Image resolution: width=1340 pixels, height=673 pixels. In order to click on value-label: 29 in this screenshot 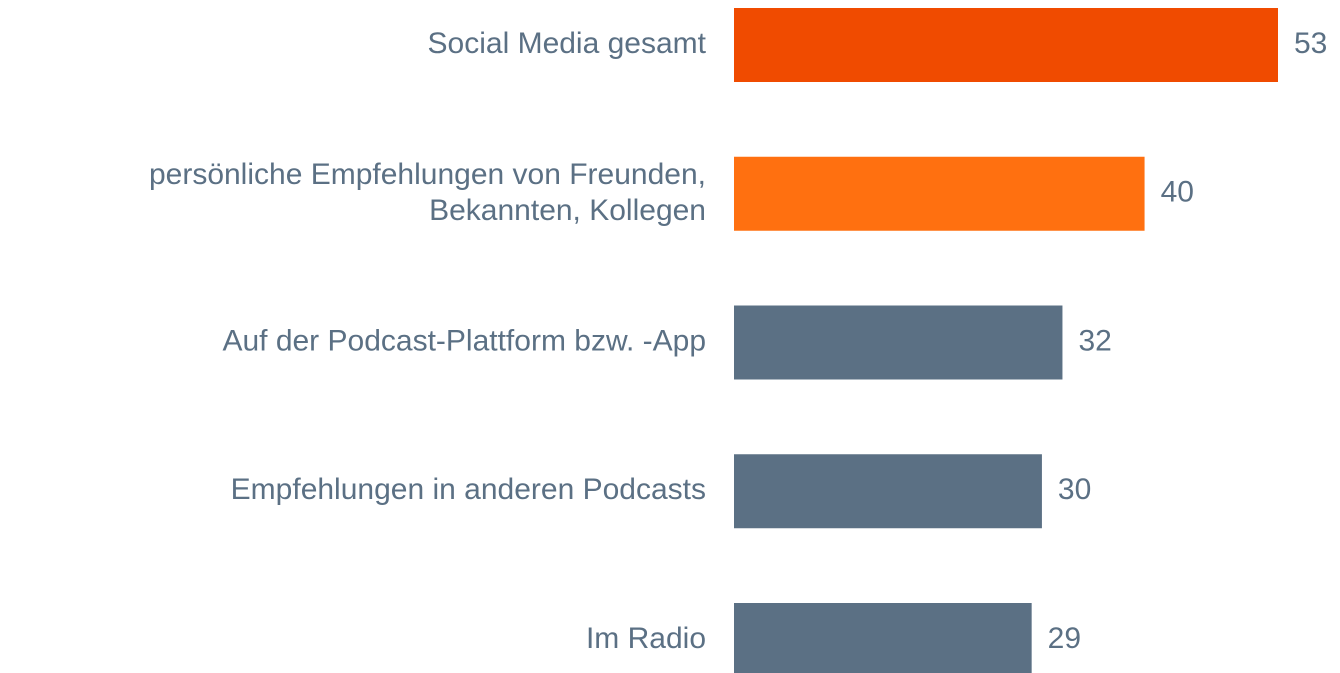, I will do `click(1064, 638)`.